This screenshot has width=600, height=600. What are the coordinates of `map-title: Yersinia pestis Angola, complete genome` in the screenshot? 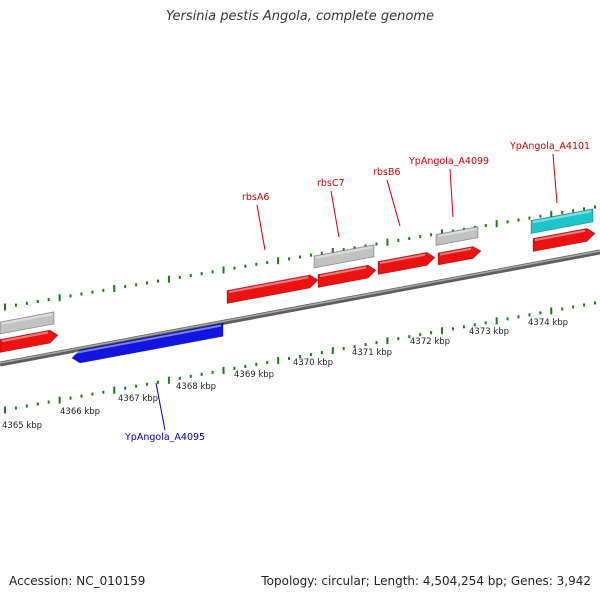 It's located at (300, 16).